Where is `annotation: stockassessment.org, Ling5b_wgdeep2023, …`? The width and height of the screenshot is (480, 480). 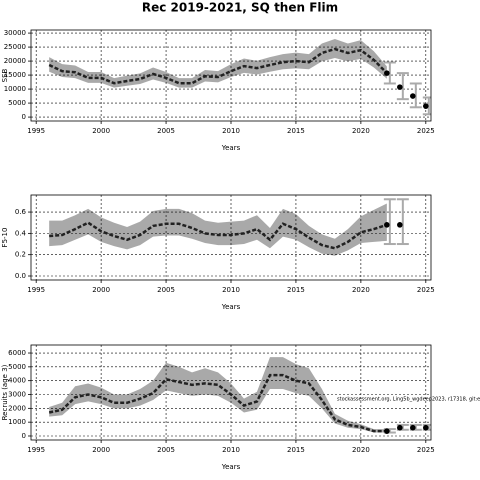 annotation: stockassessment.org, Ling5b_wgdeep2023, … is located at coordinates (408, 400).